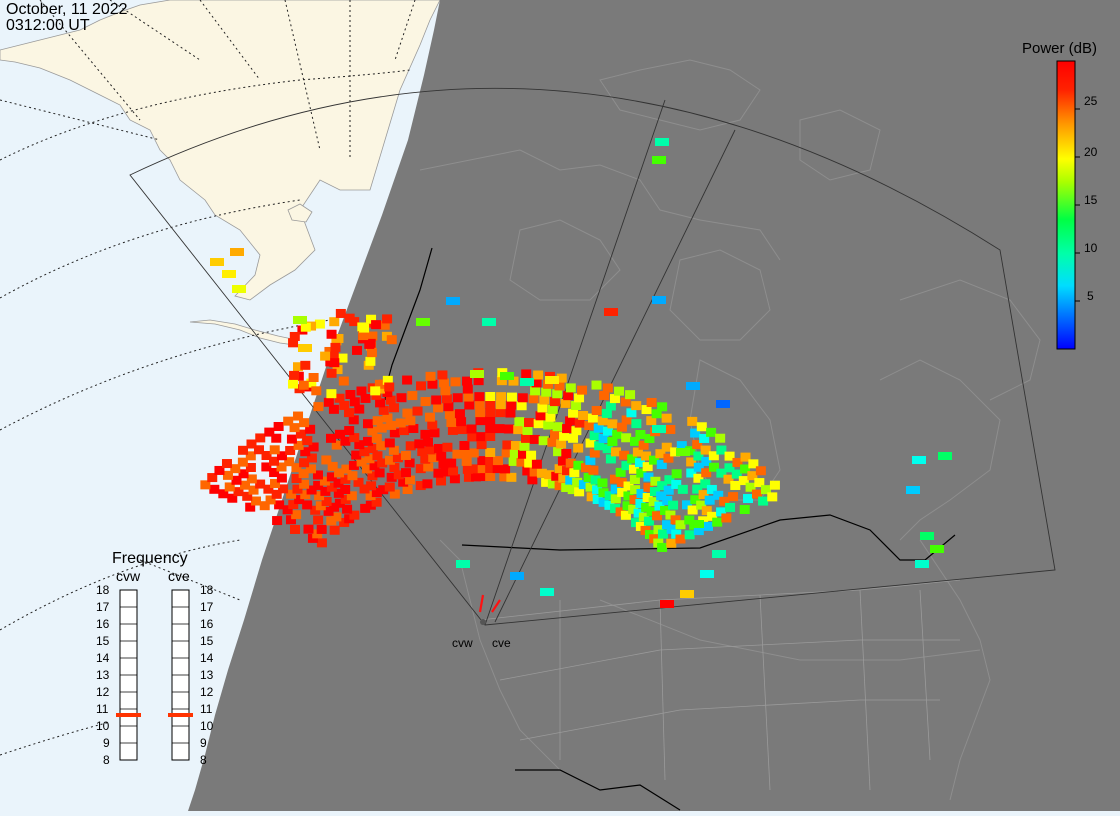 This screenshot has width=1120, height=816. What do you see at coordinates (128, 576) in the screenshot?
I see `frequency-column-cvw: cvw` at bounding box center [128, 576].